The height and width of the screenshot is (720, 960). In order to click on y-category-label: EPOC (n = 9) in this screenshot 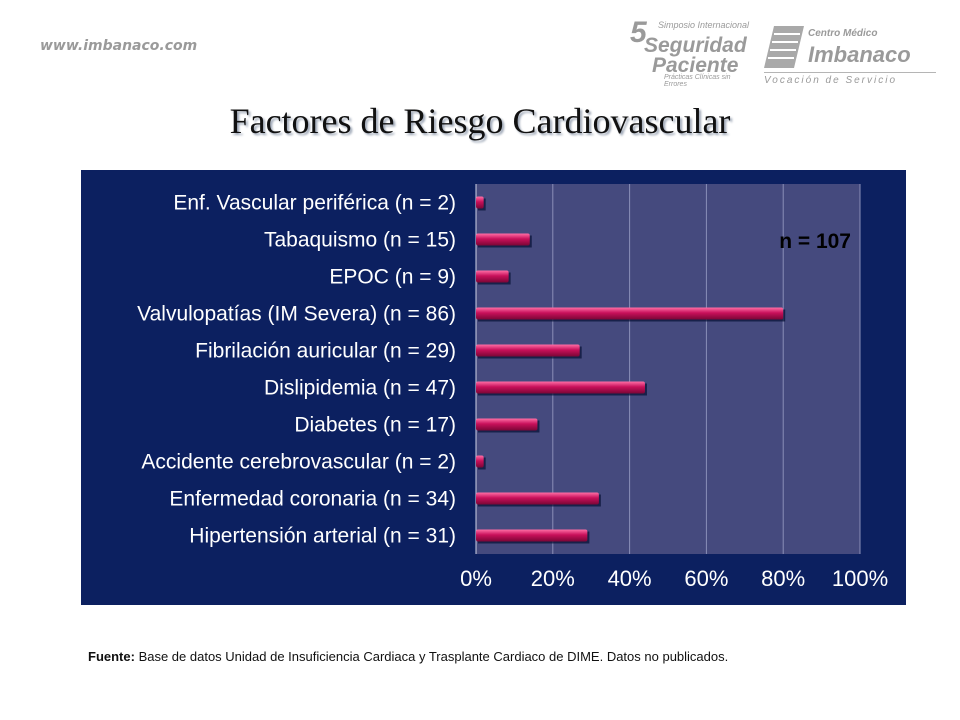, I will do `click(392, 277)`.